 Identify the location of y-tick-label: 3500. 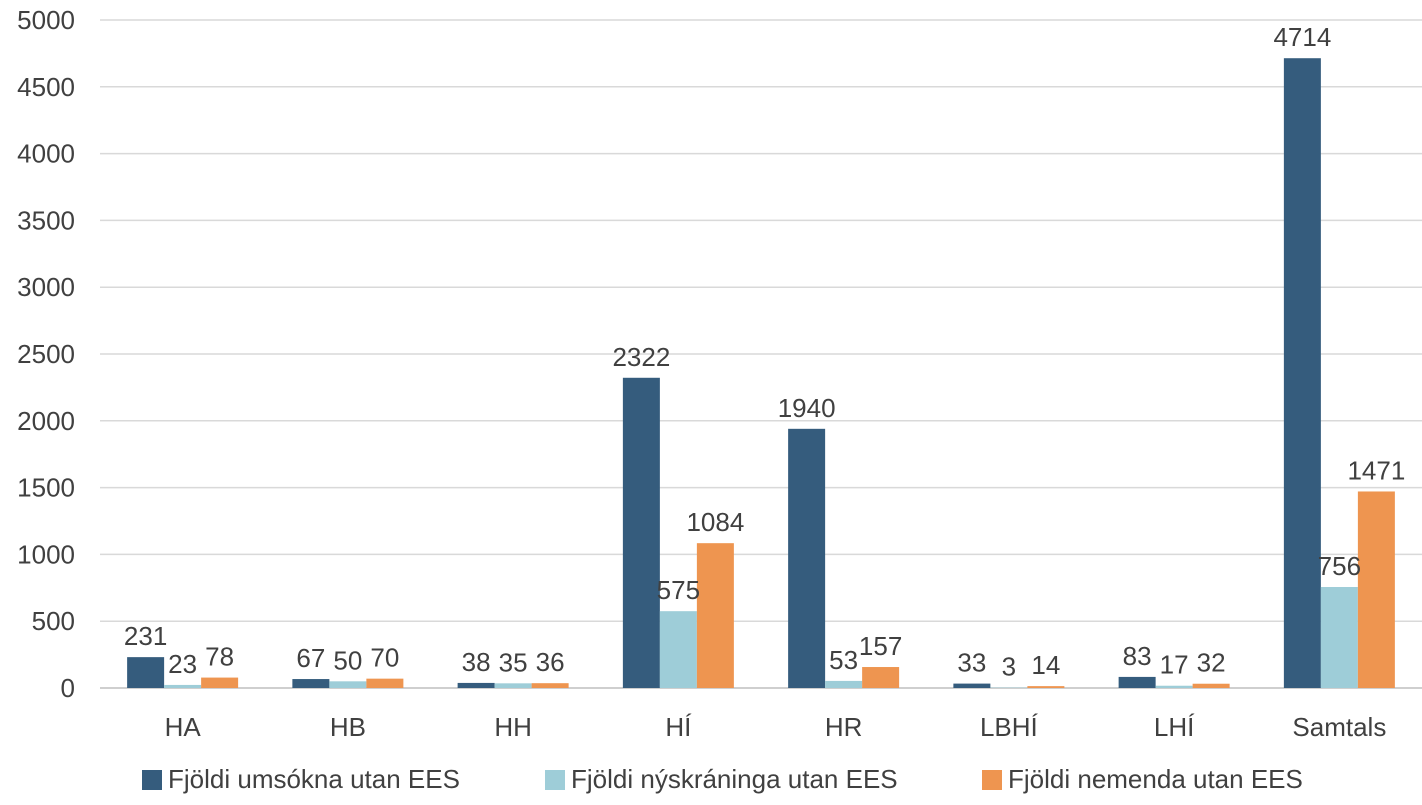
(46, 220).